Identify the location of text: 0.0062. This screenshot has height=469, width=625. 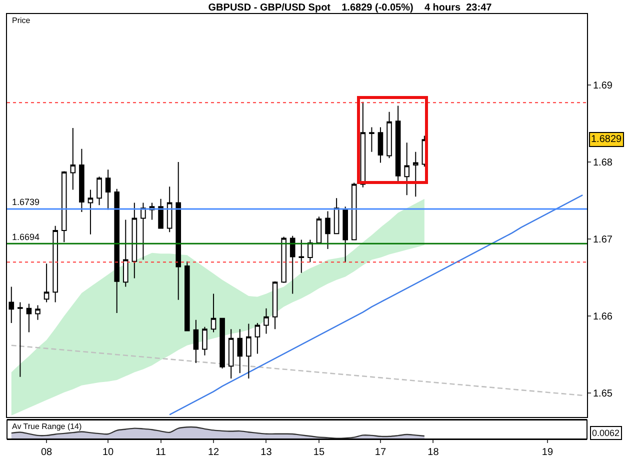
(606, 433).